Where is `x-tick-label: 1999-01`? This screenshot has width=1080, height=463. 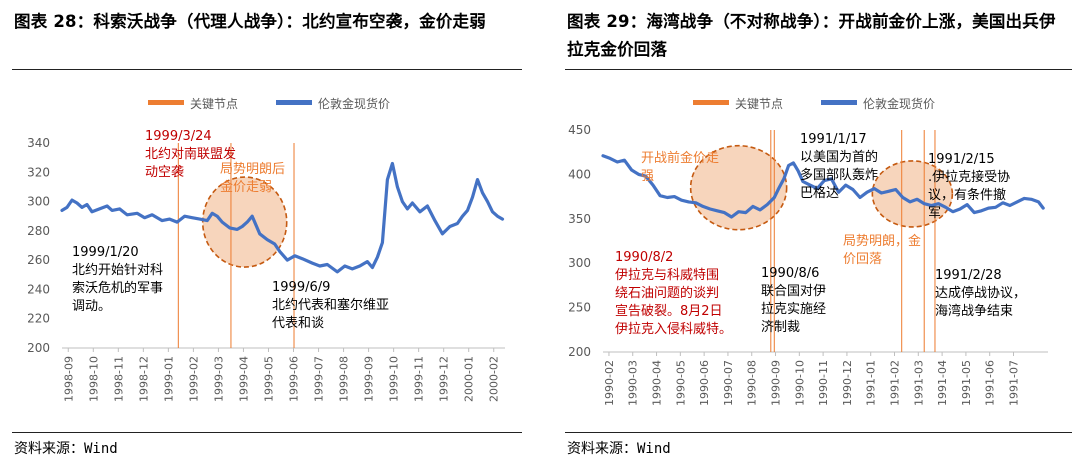 x-tick-label: 1999-01 is located at coordinates (168, 379).